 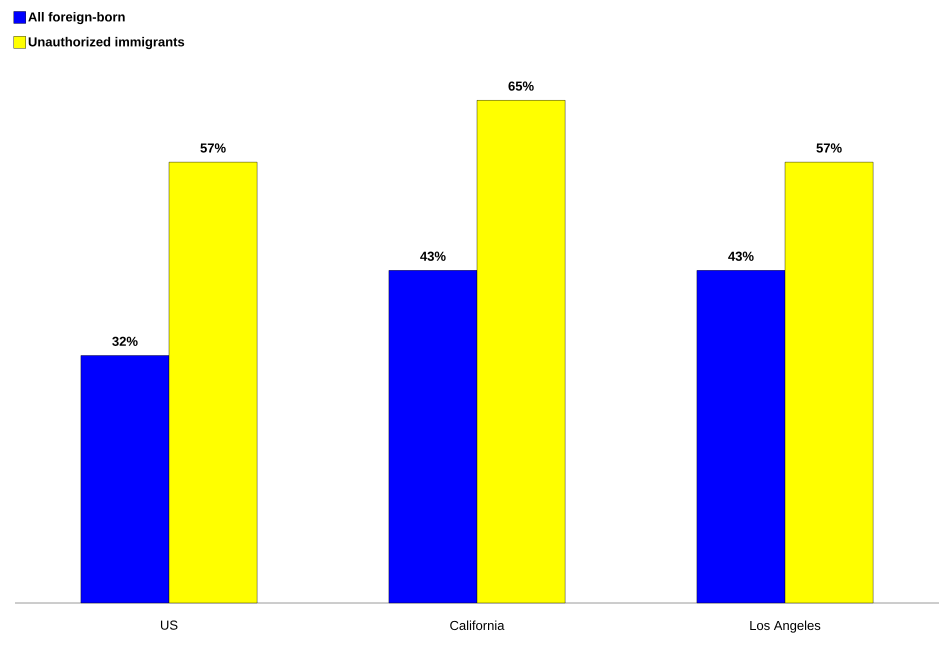 What do you see at coordinates (785, 626) in the screenshot?
I see `x-tick-label: Los Angeles` at bounding box center [785, 626].